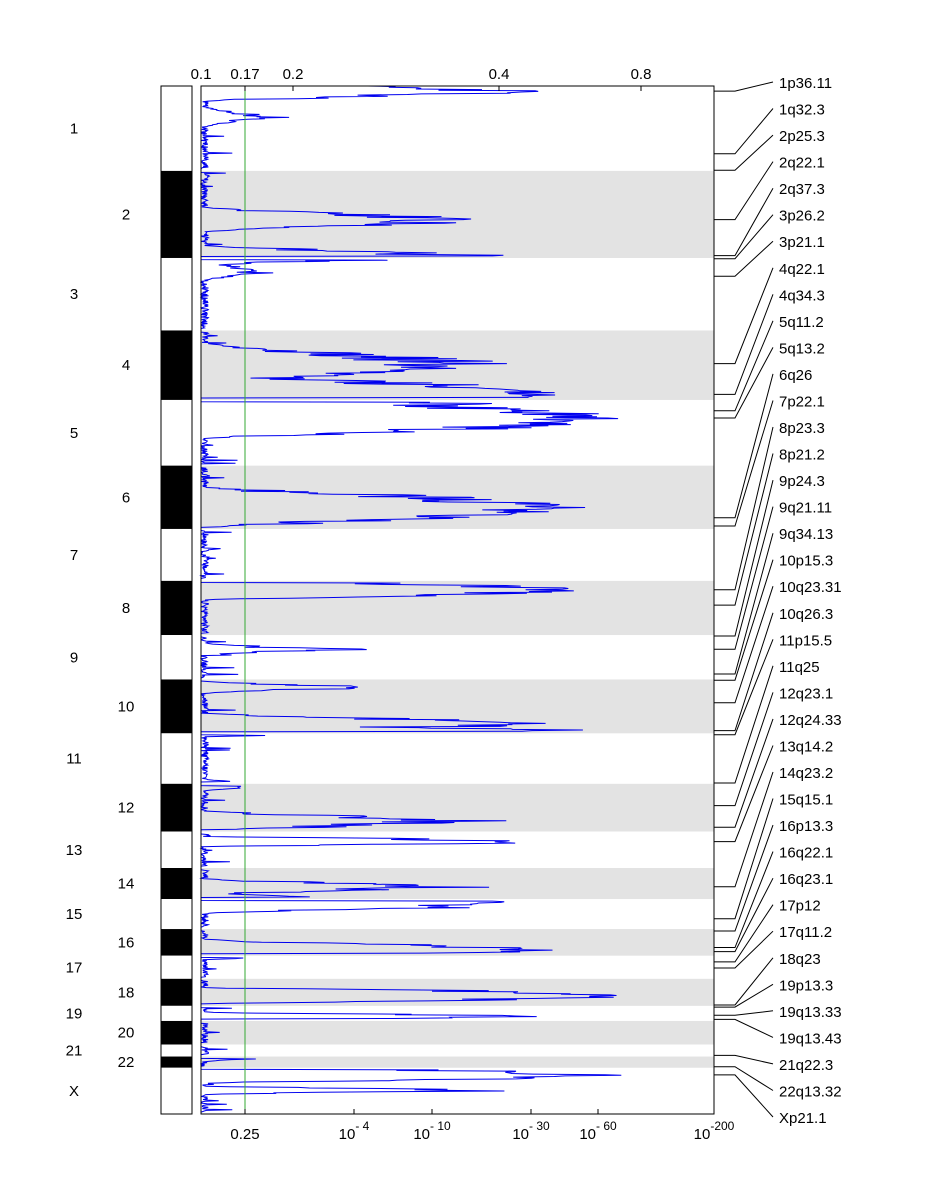  What do you see at coordinates (293, 74) in the screenshot?
I see `top-tick-label: 0.2` at bounding box center [293, 74].